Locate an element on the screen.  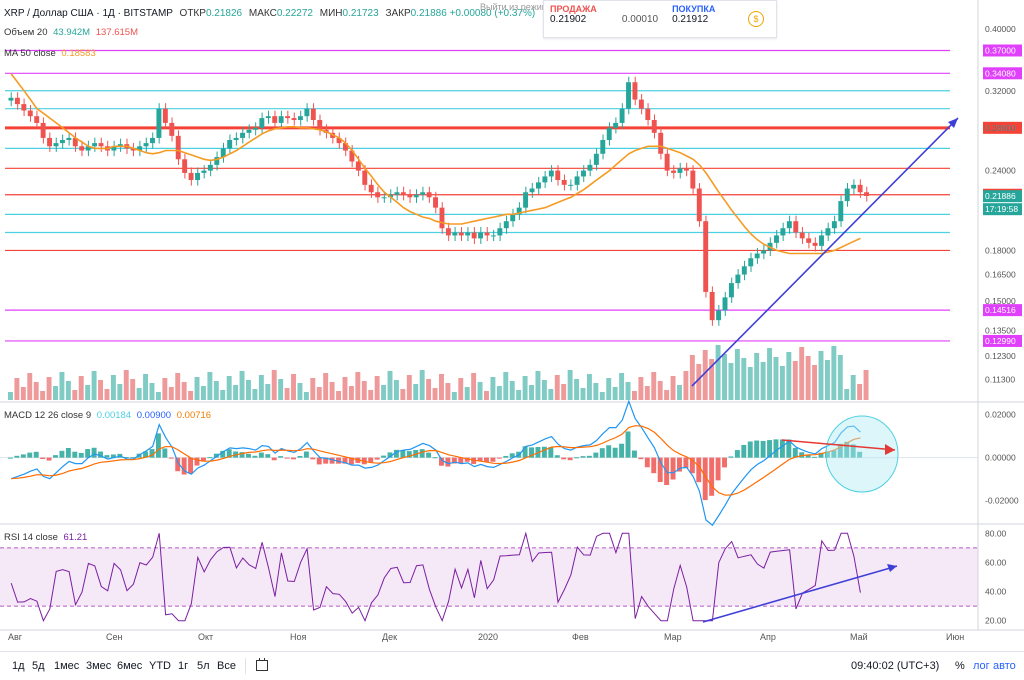
range-1d: 1д is located at coordinates (18, 666).